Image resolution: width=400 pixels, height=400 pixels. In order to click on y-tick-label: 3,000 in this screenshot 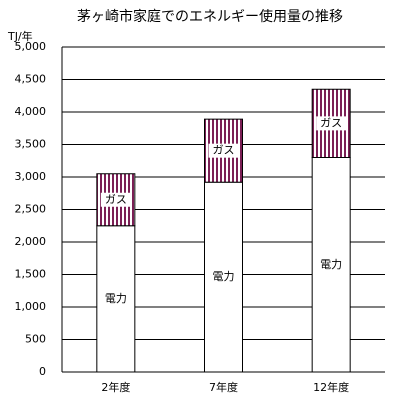, I will do `click(31, 176)`.